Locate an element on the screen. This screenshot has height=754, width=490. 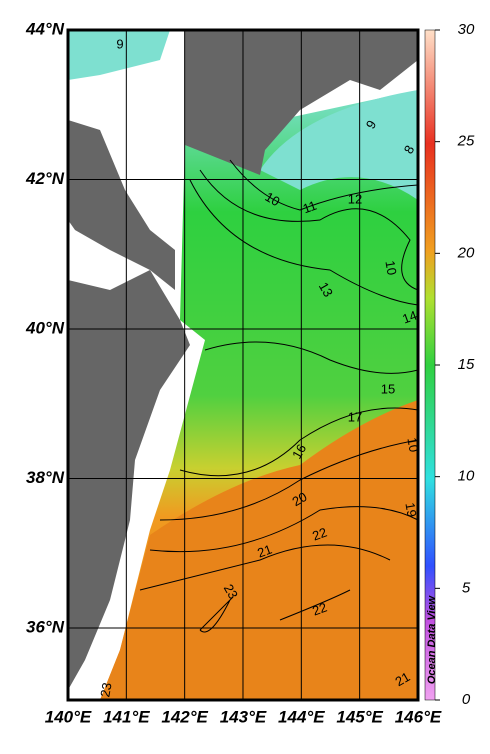
lon-label: 142°E is located at coordinates (184, 716).